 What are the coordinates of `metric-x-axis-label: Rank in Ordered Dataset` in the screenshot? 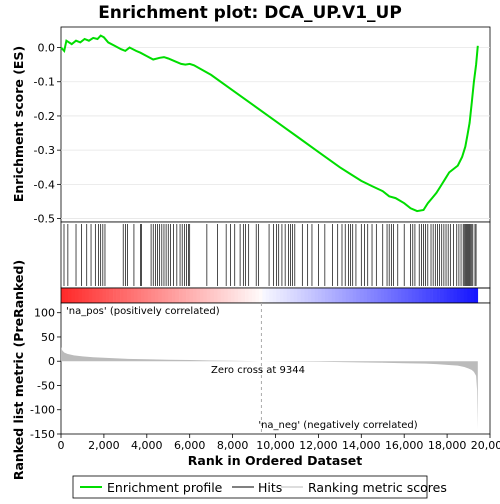 It's located at (275, 460).